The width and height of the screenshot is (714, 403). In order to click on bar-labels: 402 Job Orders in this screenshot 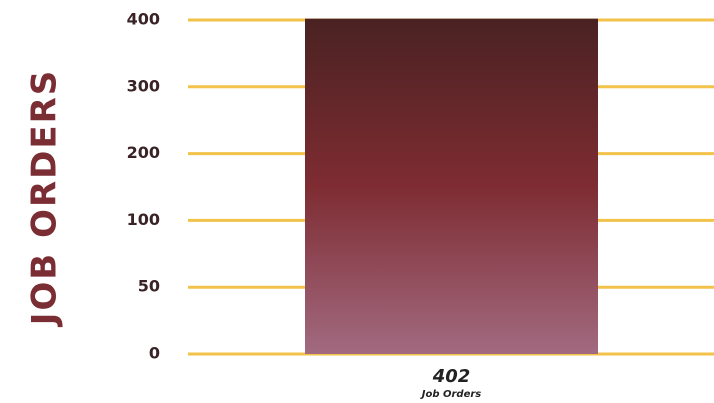, I will do `click(451, 383)`.